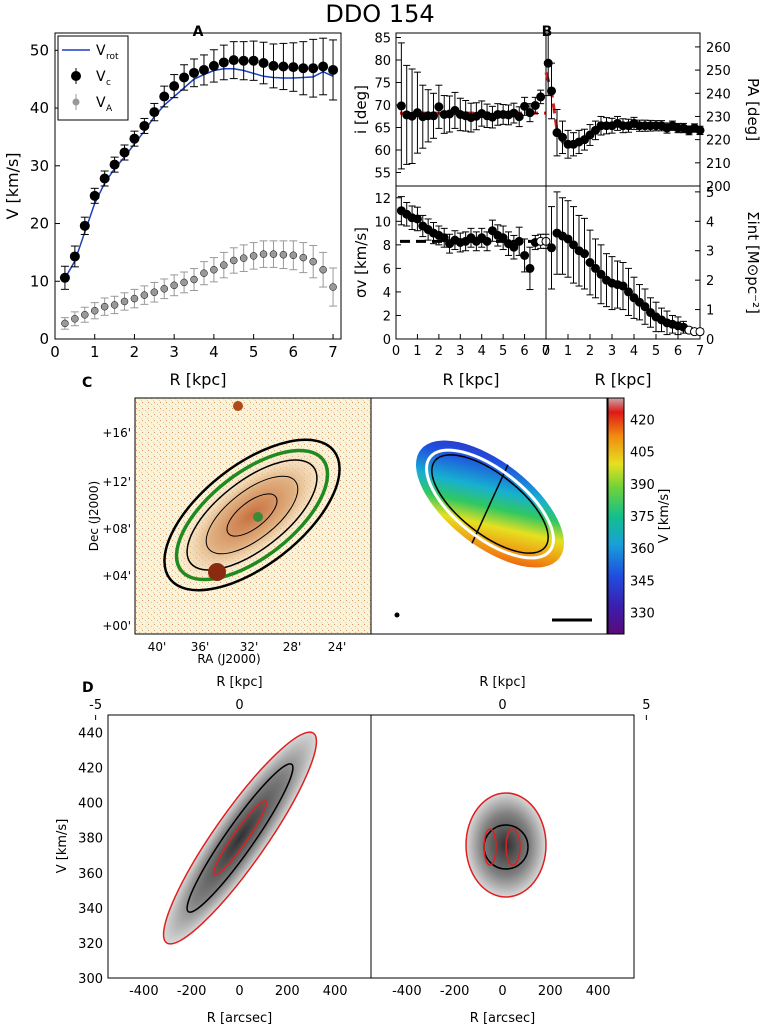 The image size is (760, 1031). What do you see at coordinates (387, 269) in the screenshot?
I see `y-tick-label: 6` at bounding box center [387, 269].